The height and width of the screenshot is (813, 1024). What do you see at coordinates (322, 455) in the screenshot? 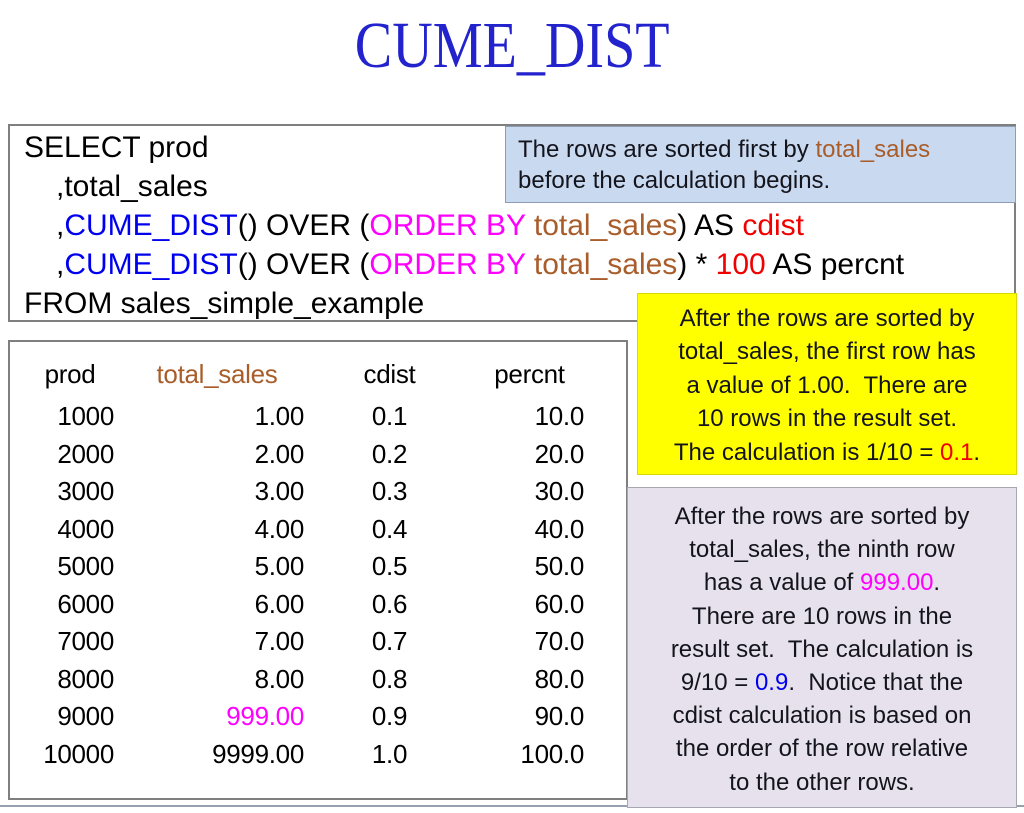
I see `table-row: 2000 2.00 0.2 20.0` at bounding box center [322, 455].